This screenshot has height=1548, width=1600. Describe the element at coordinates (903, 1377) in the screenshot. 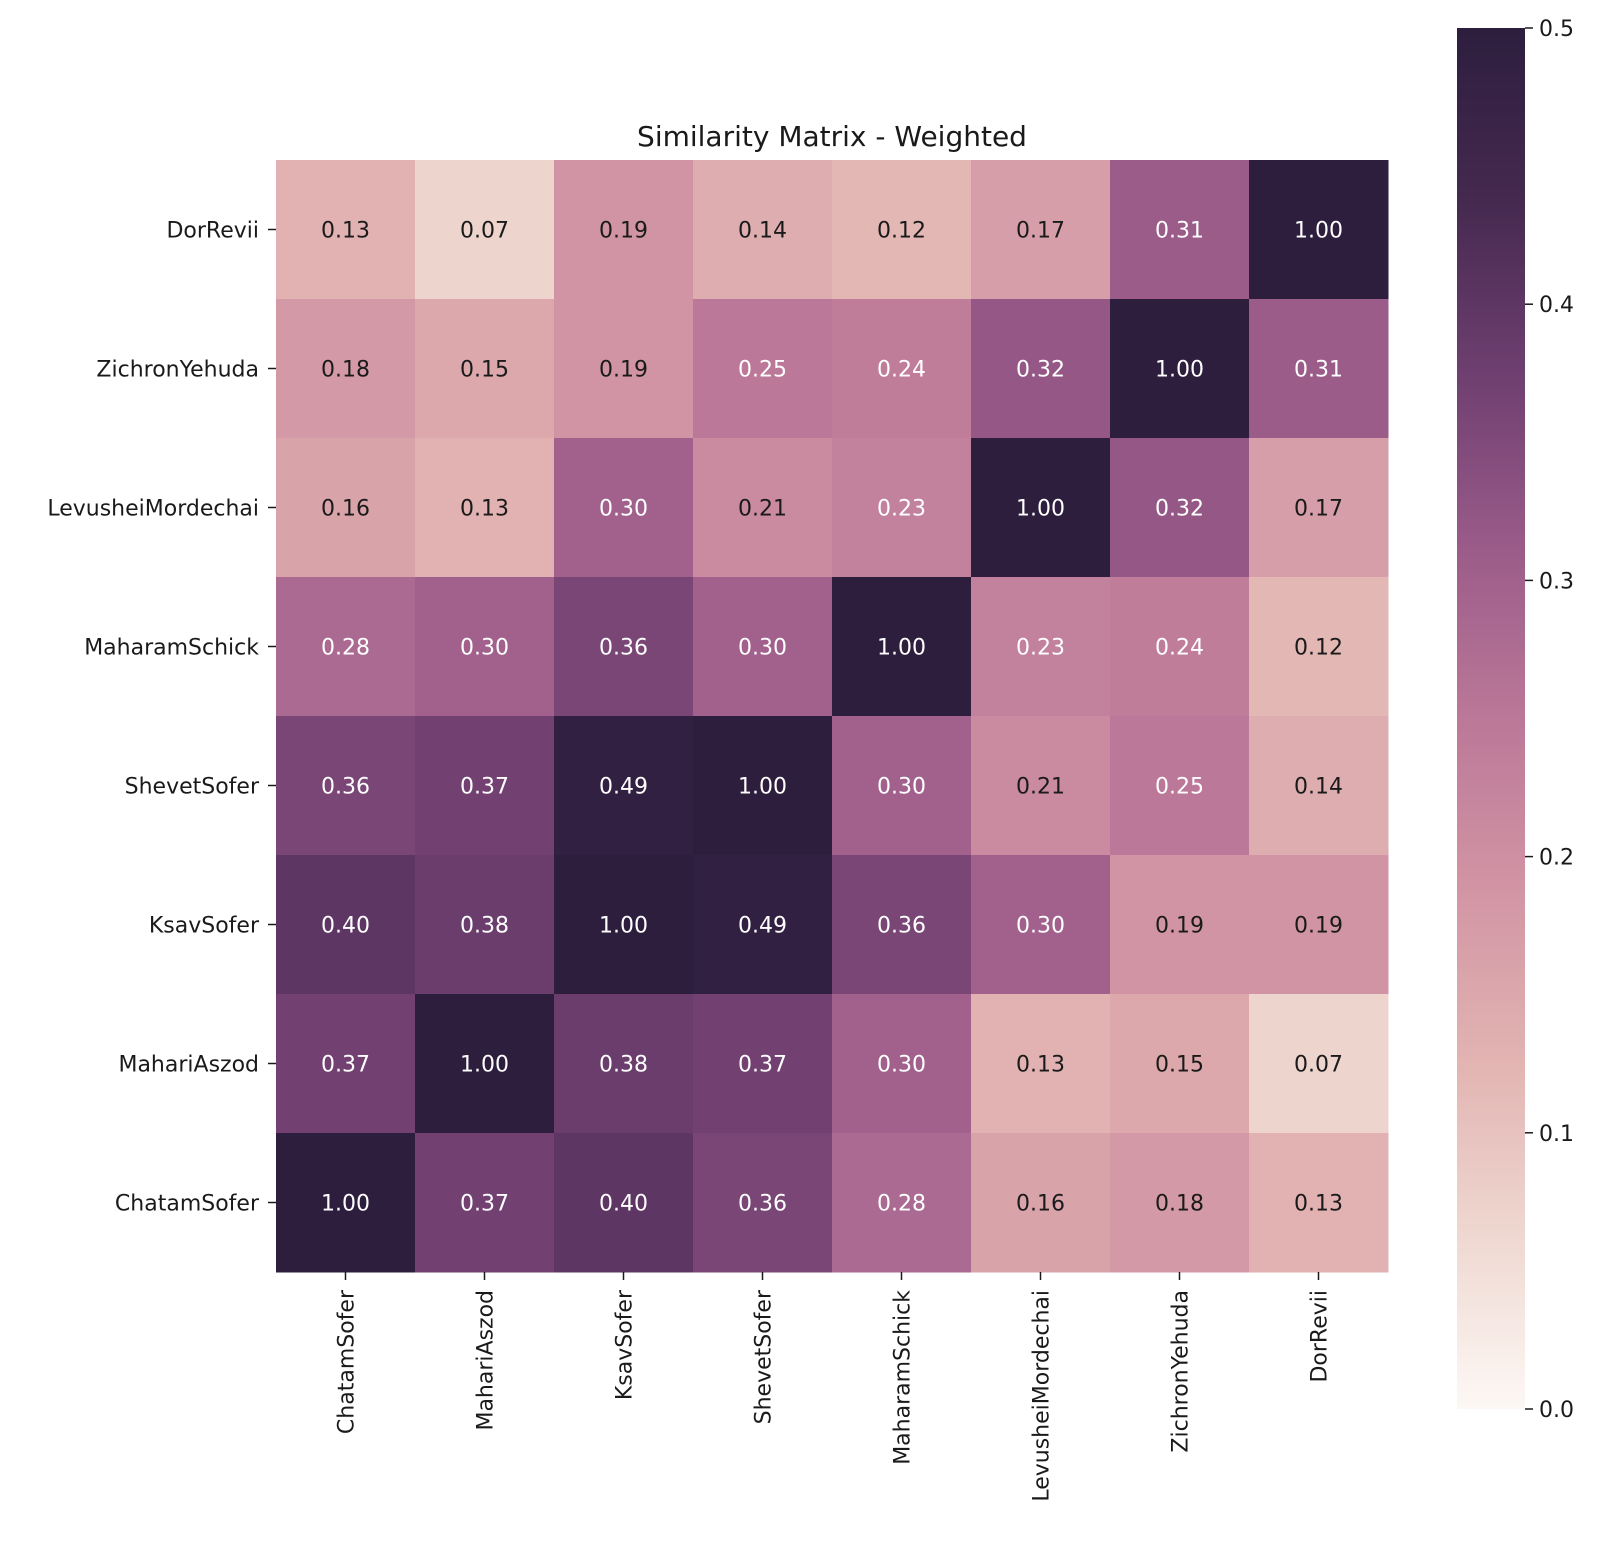

I see `x-tick-label: MaharamSchick` at that location.